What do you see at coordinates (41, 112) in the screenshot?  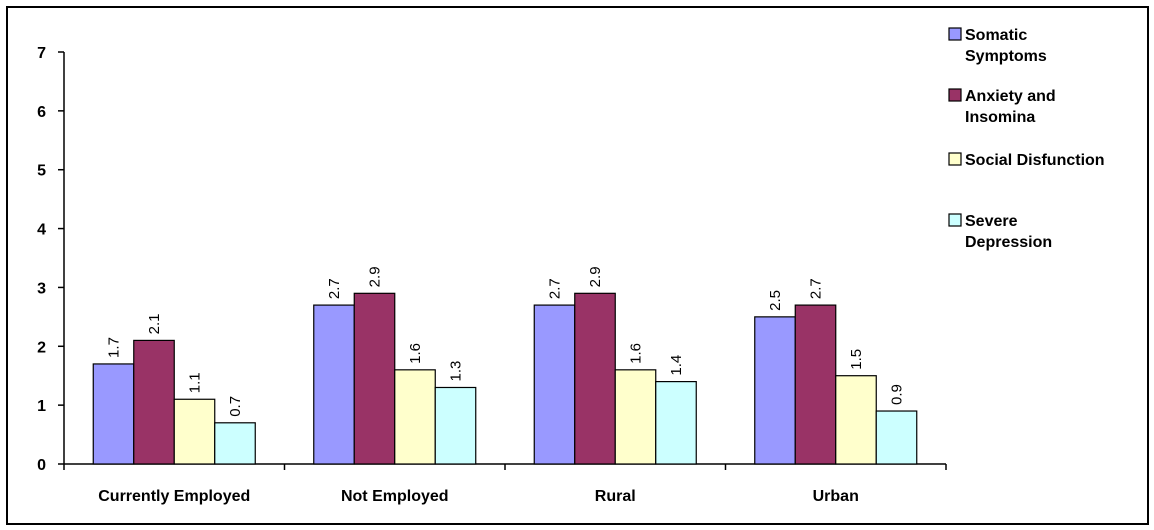 I see `y-tick-label: 6` at bounding box center [41, 112].